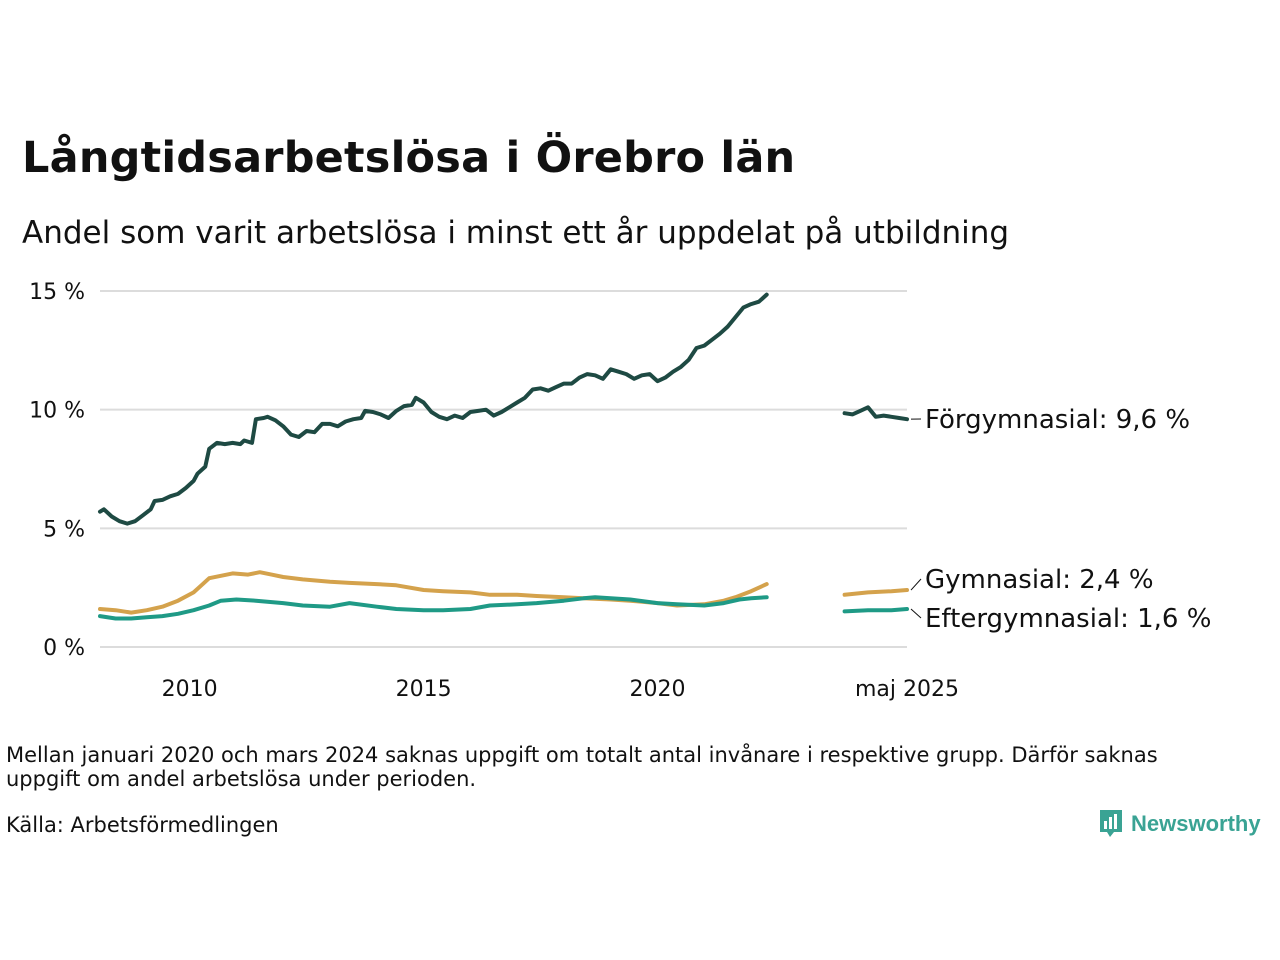  What do you see at coordinates (907, 689) in the screenshot?
I see `x-tick-label: maj 2025` at bounding box center [907, 689].